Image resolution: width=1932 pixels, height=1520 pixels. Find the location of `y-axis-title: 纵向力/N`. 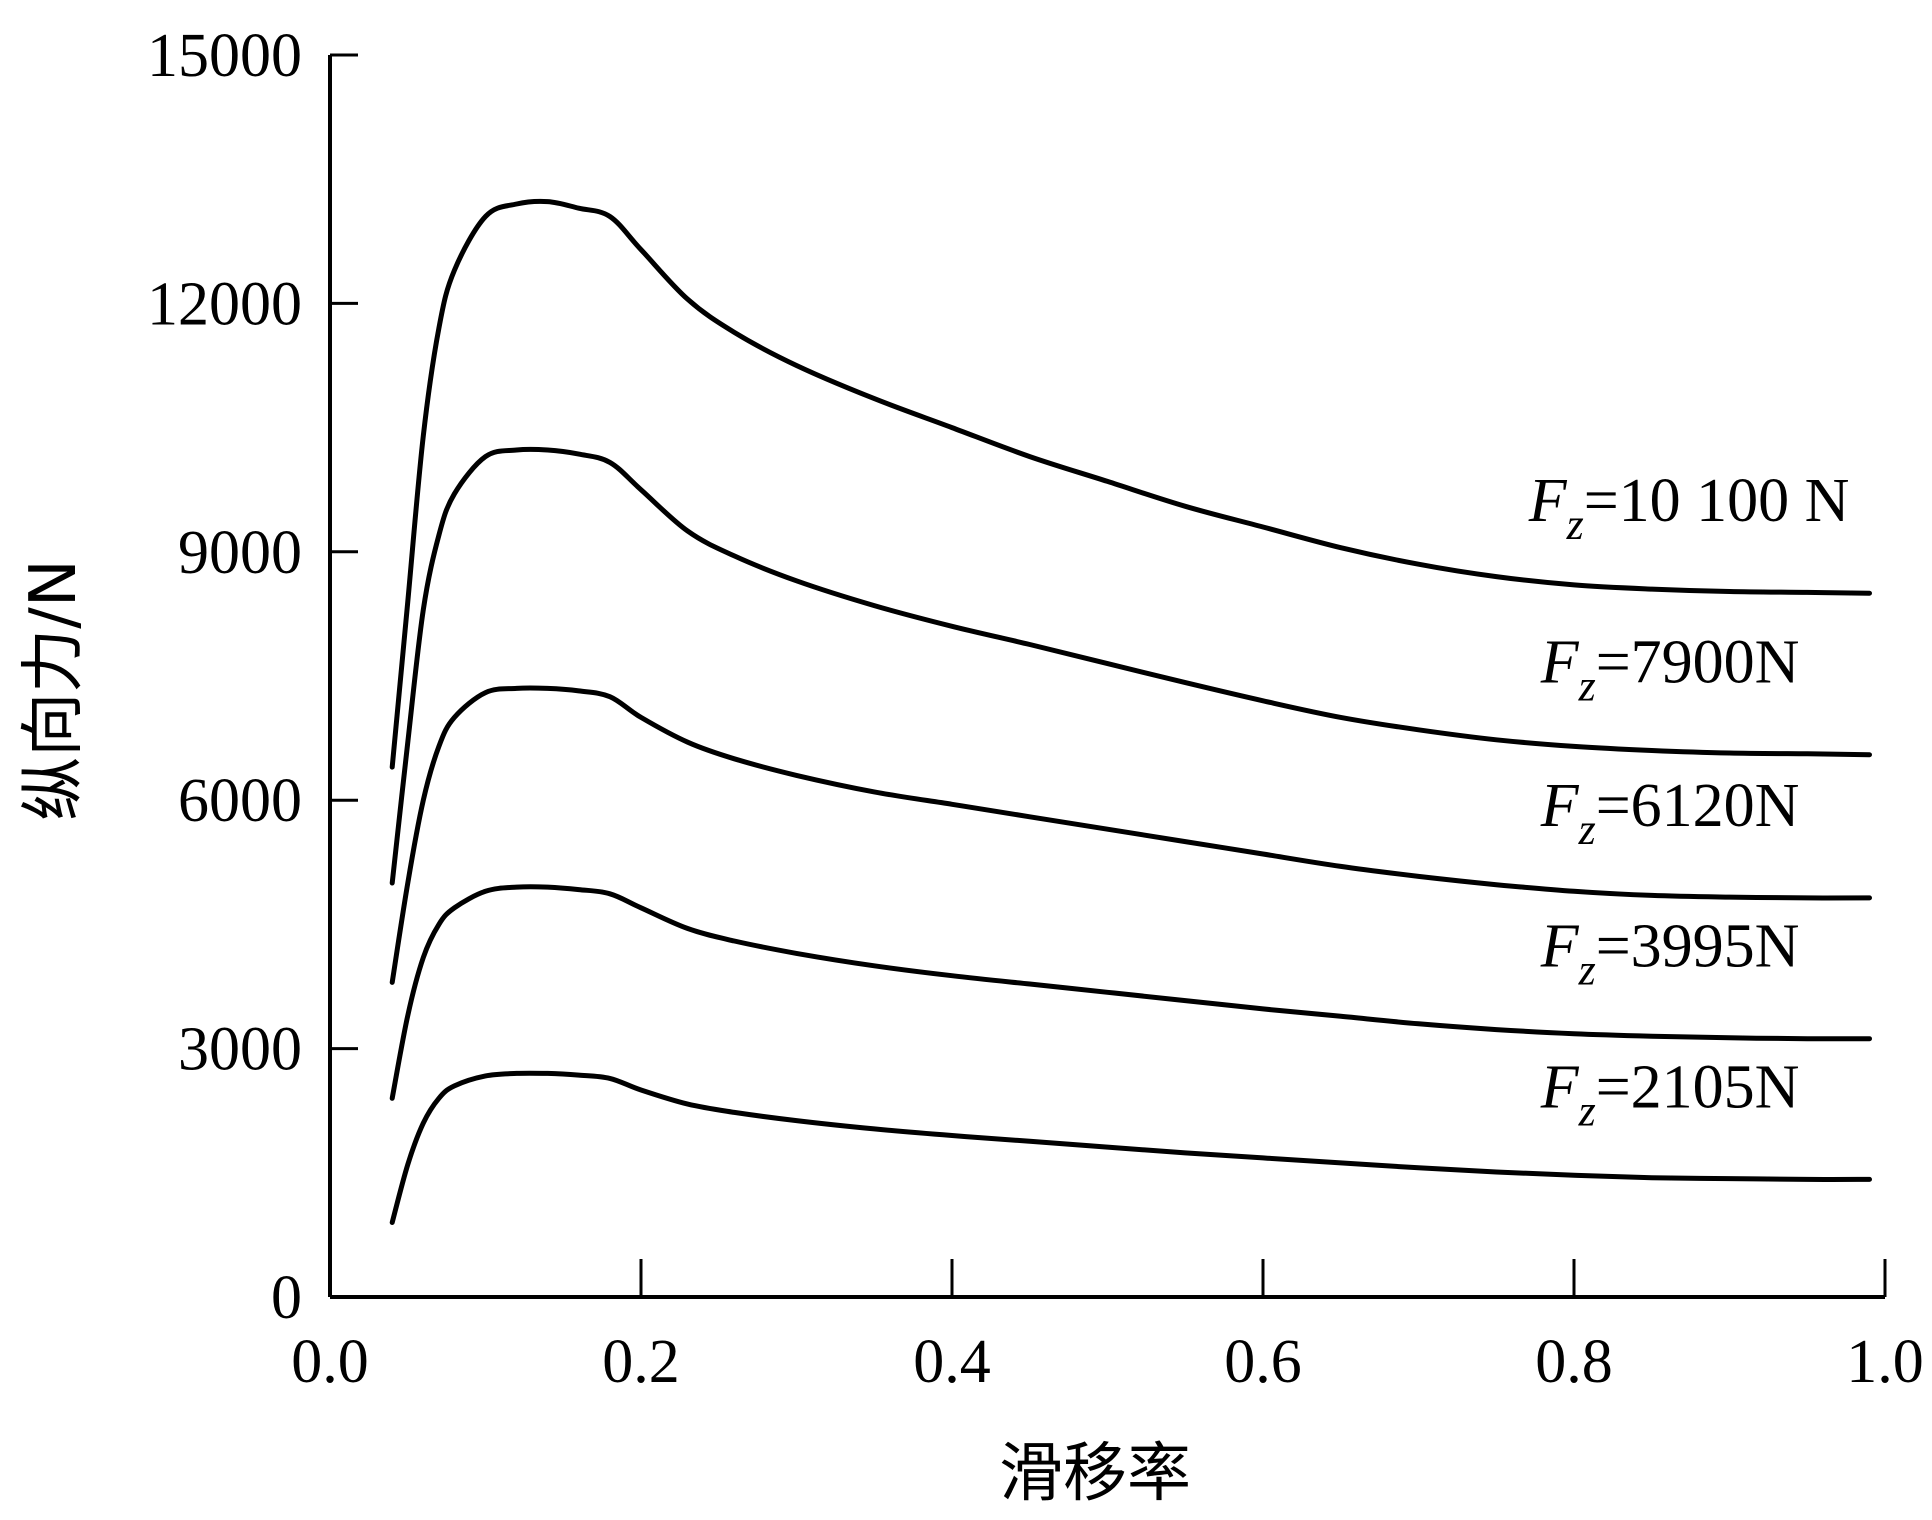

y-axis-title: 纵向力/N is located at coordinates (54, 689).